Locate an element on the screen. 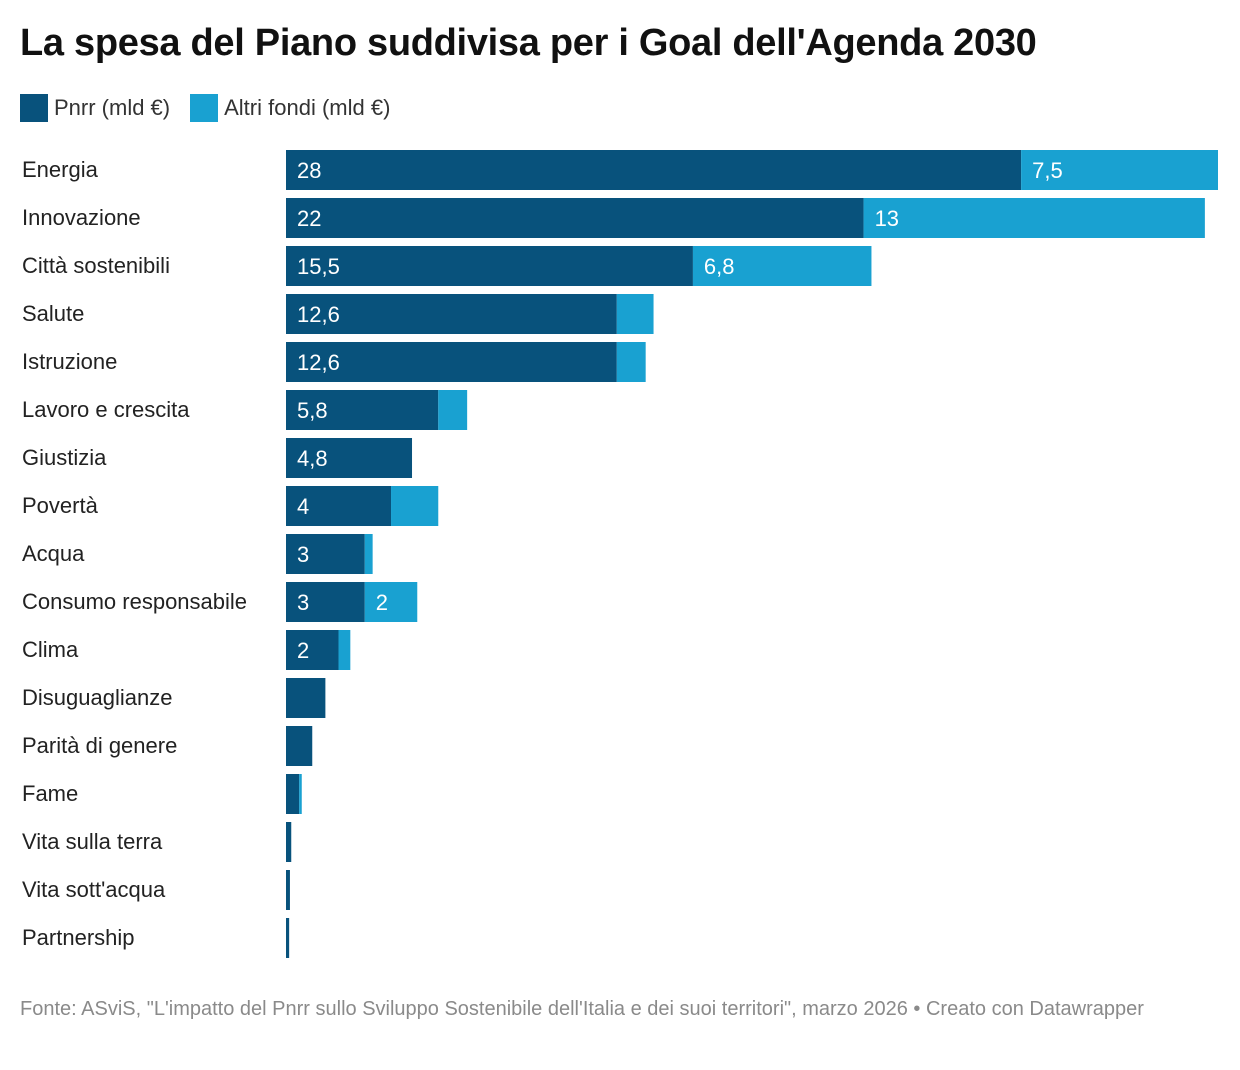  bar-altri-fondi-innovazione is located at coordinates (1034, 218).